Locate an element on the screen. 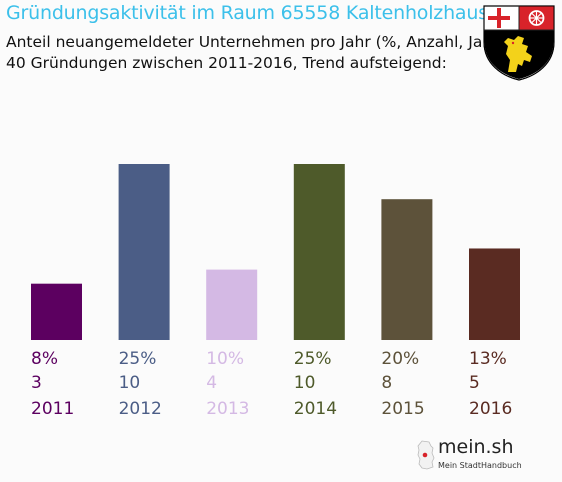 The height and width of the screenshot is (482, 562). percent-label-2016: 13% is located at coordinates (488, 359).